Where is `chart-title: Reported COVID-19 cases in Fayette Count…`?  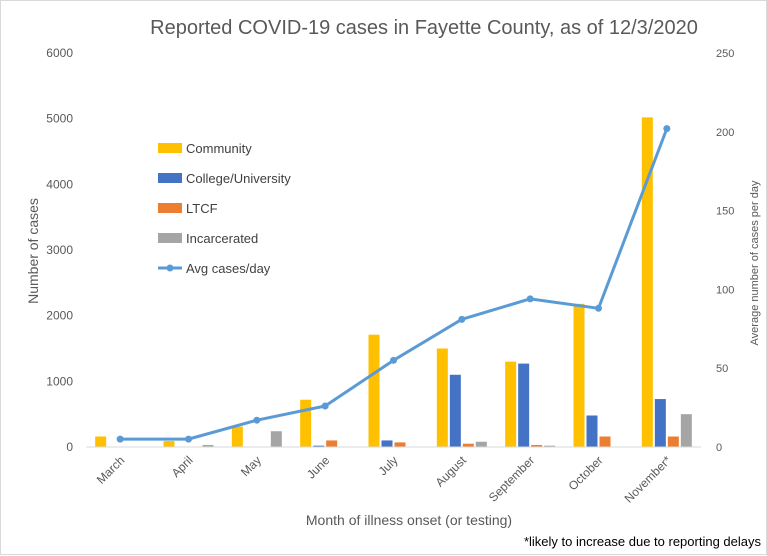 chart-title: Reported COVID-19 cases in Fayette Count… is located at coordinates (424, 28).